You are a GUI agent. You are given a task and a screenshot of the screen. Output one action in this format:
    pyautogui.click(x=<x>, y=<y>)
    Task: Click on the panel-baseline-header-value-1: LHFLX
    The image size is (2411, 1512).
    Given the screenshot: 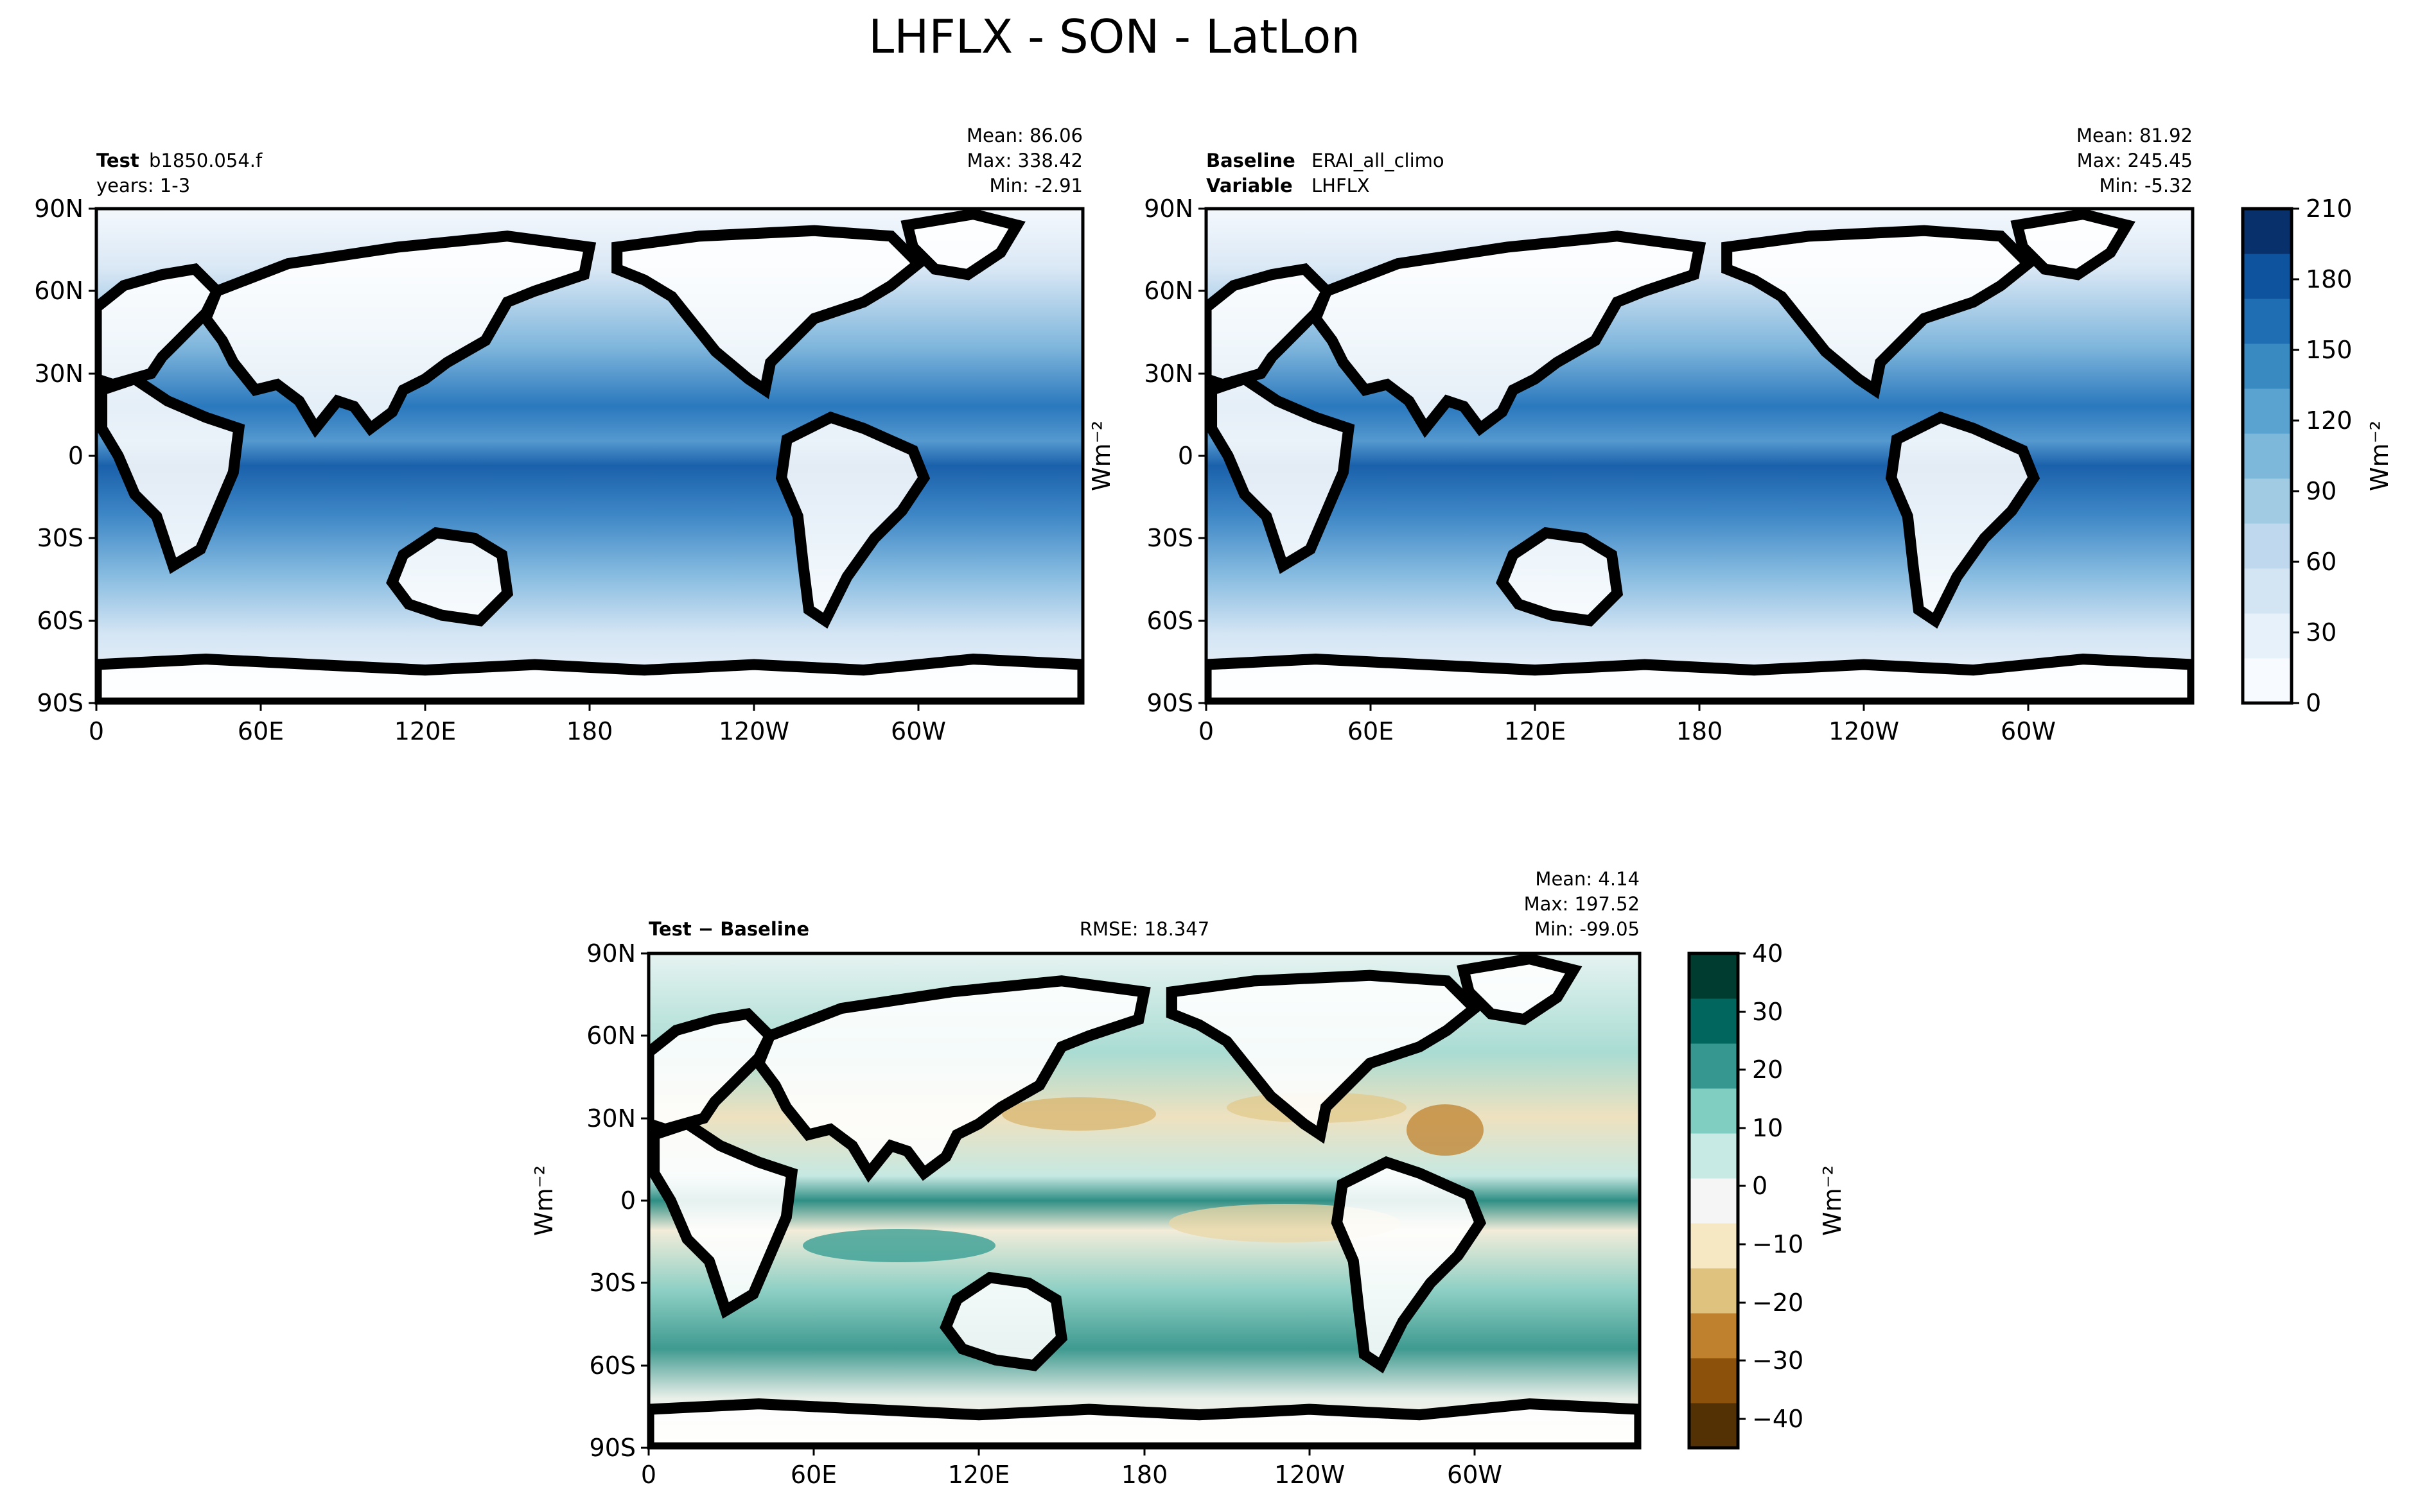 What is the action you would take?
    pyautogui.click(x=1340, y=185)
    